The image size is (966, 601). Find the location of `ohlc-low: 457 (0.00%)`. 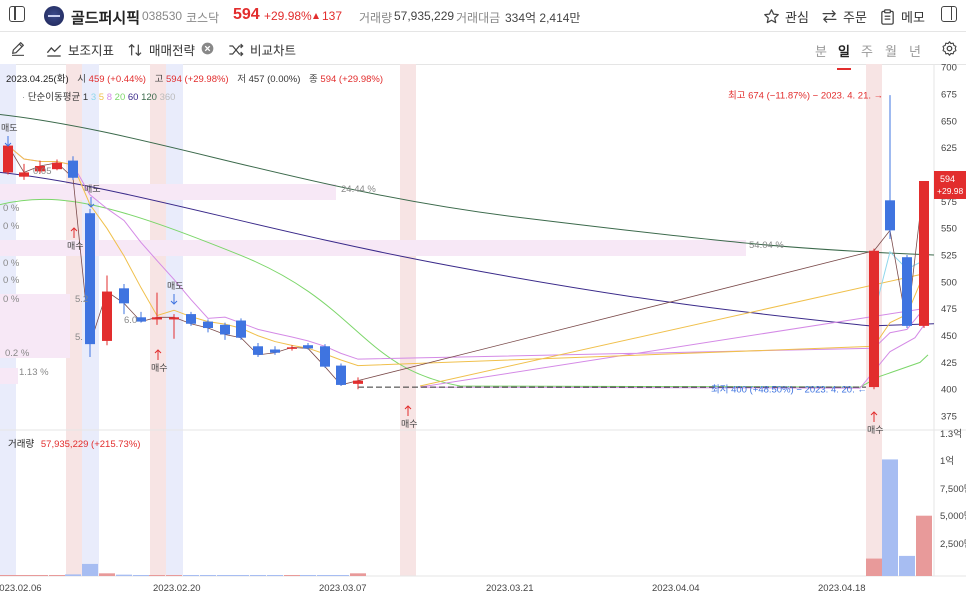

ohlc-low: 457 (0.00%) is located at coordinates (274, 79).